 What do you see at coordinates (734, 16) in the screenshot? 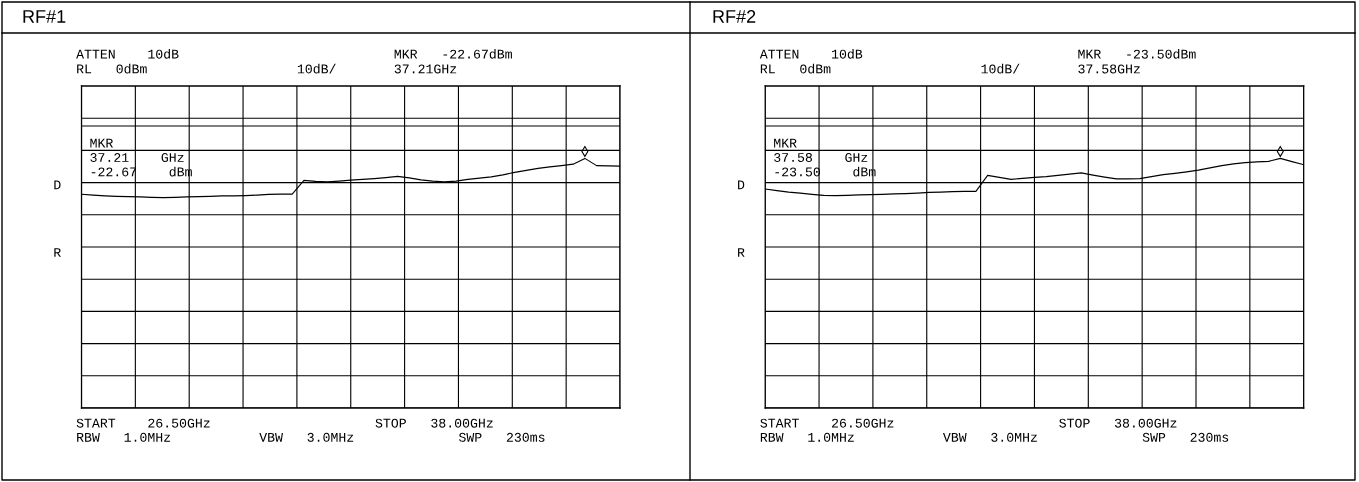
I see `chart-title: RF#2` at bounding box center [734, 16].